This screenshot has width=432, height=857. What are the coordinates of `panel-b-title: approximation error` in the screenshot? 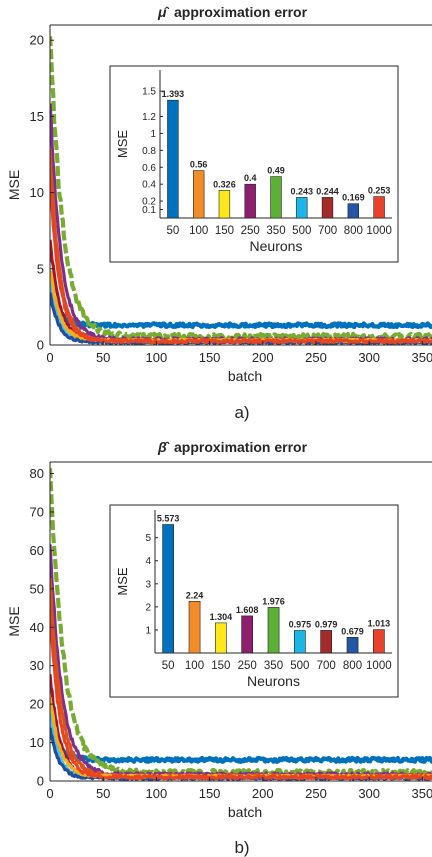 It's located at (241, 447).